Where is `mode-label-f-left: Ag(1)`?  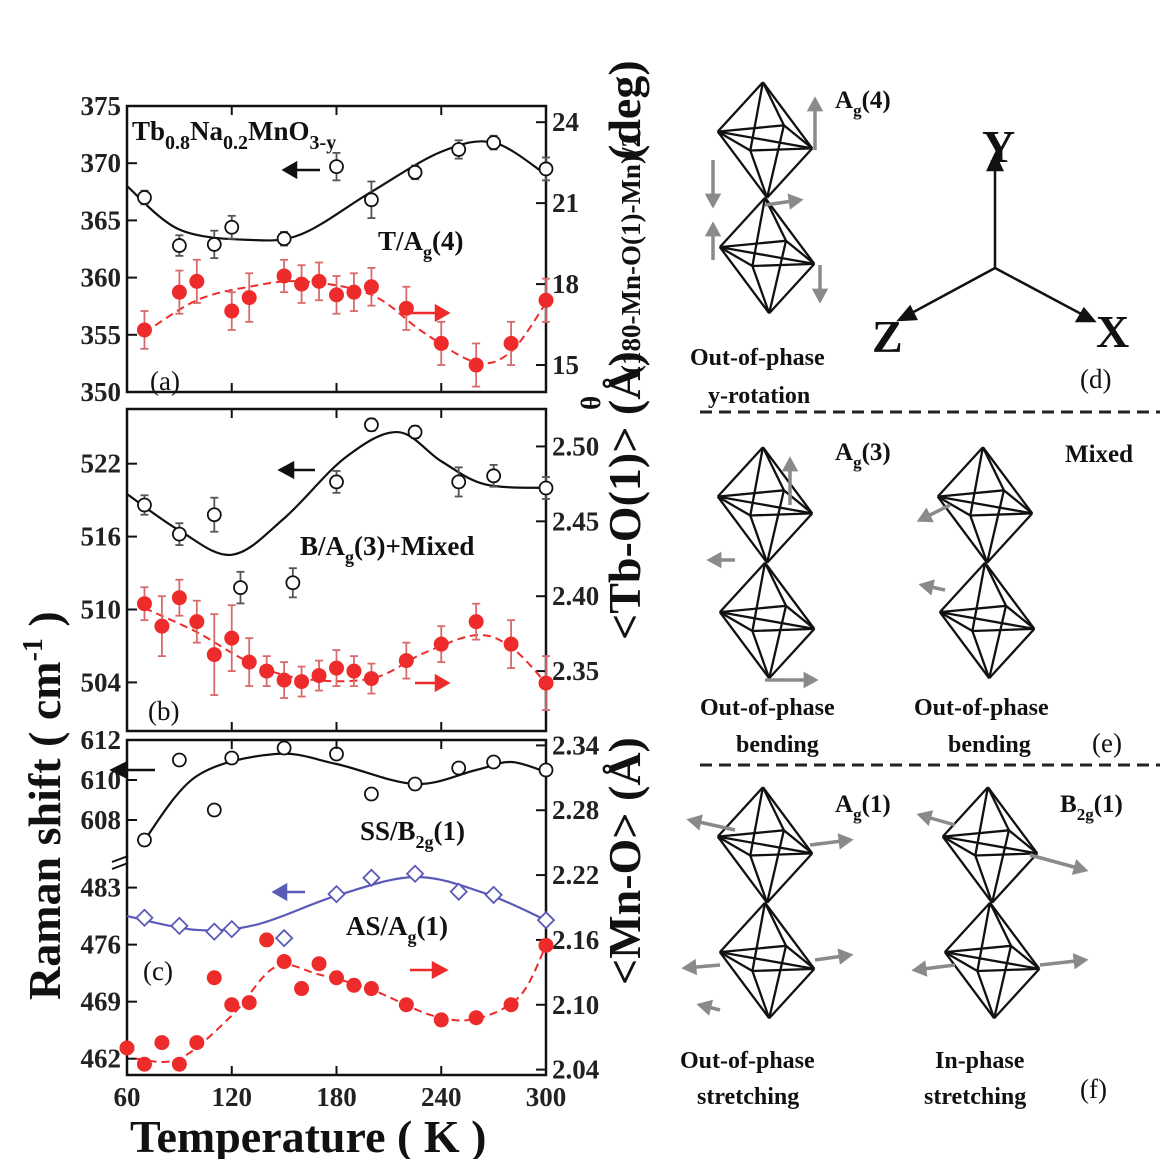
mode-label-f-left: Ag(1) is located at coordinates (863, 807).